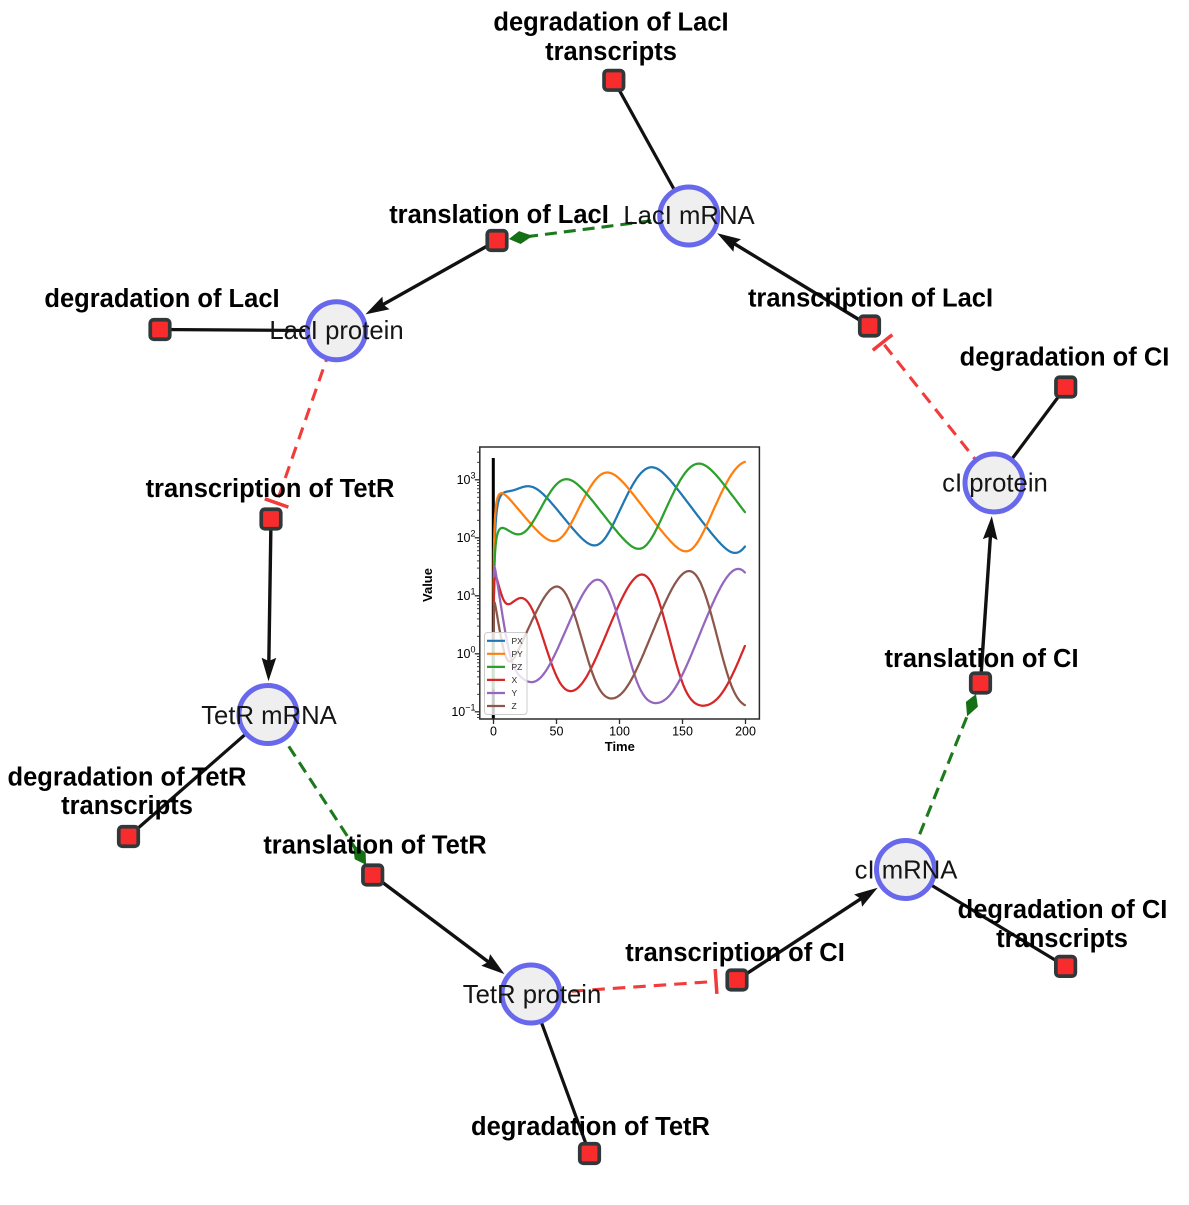  Describe the element at coordinates (499, 215) in the screenshot. I see `svg-text: translation of LacI` at that location.